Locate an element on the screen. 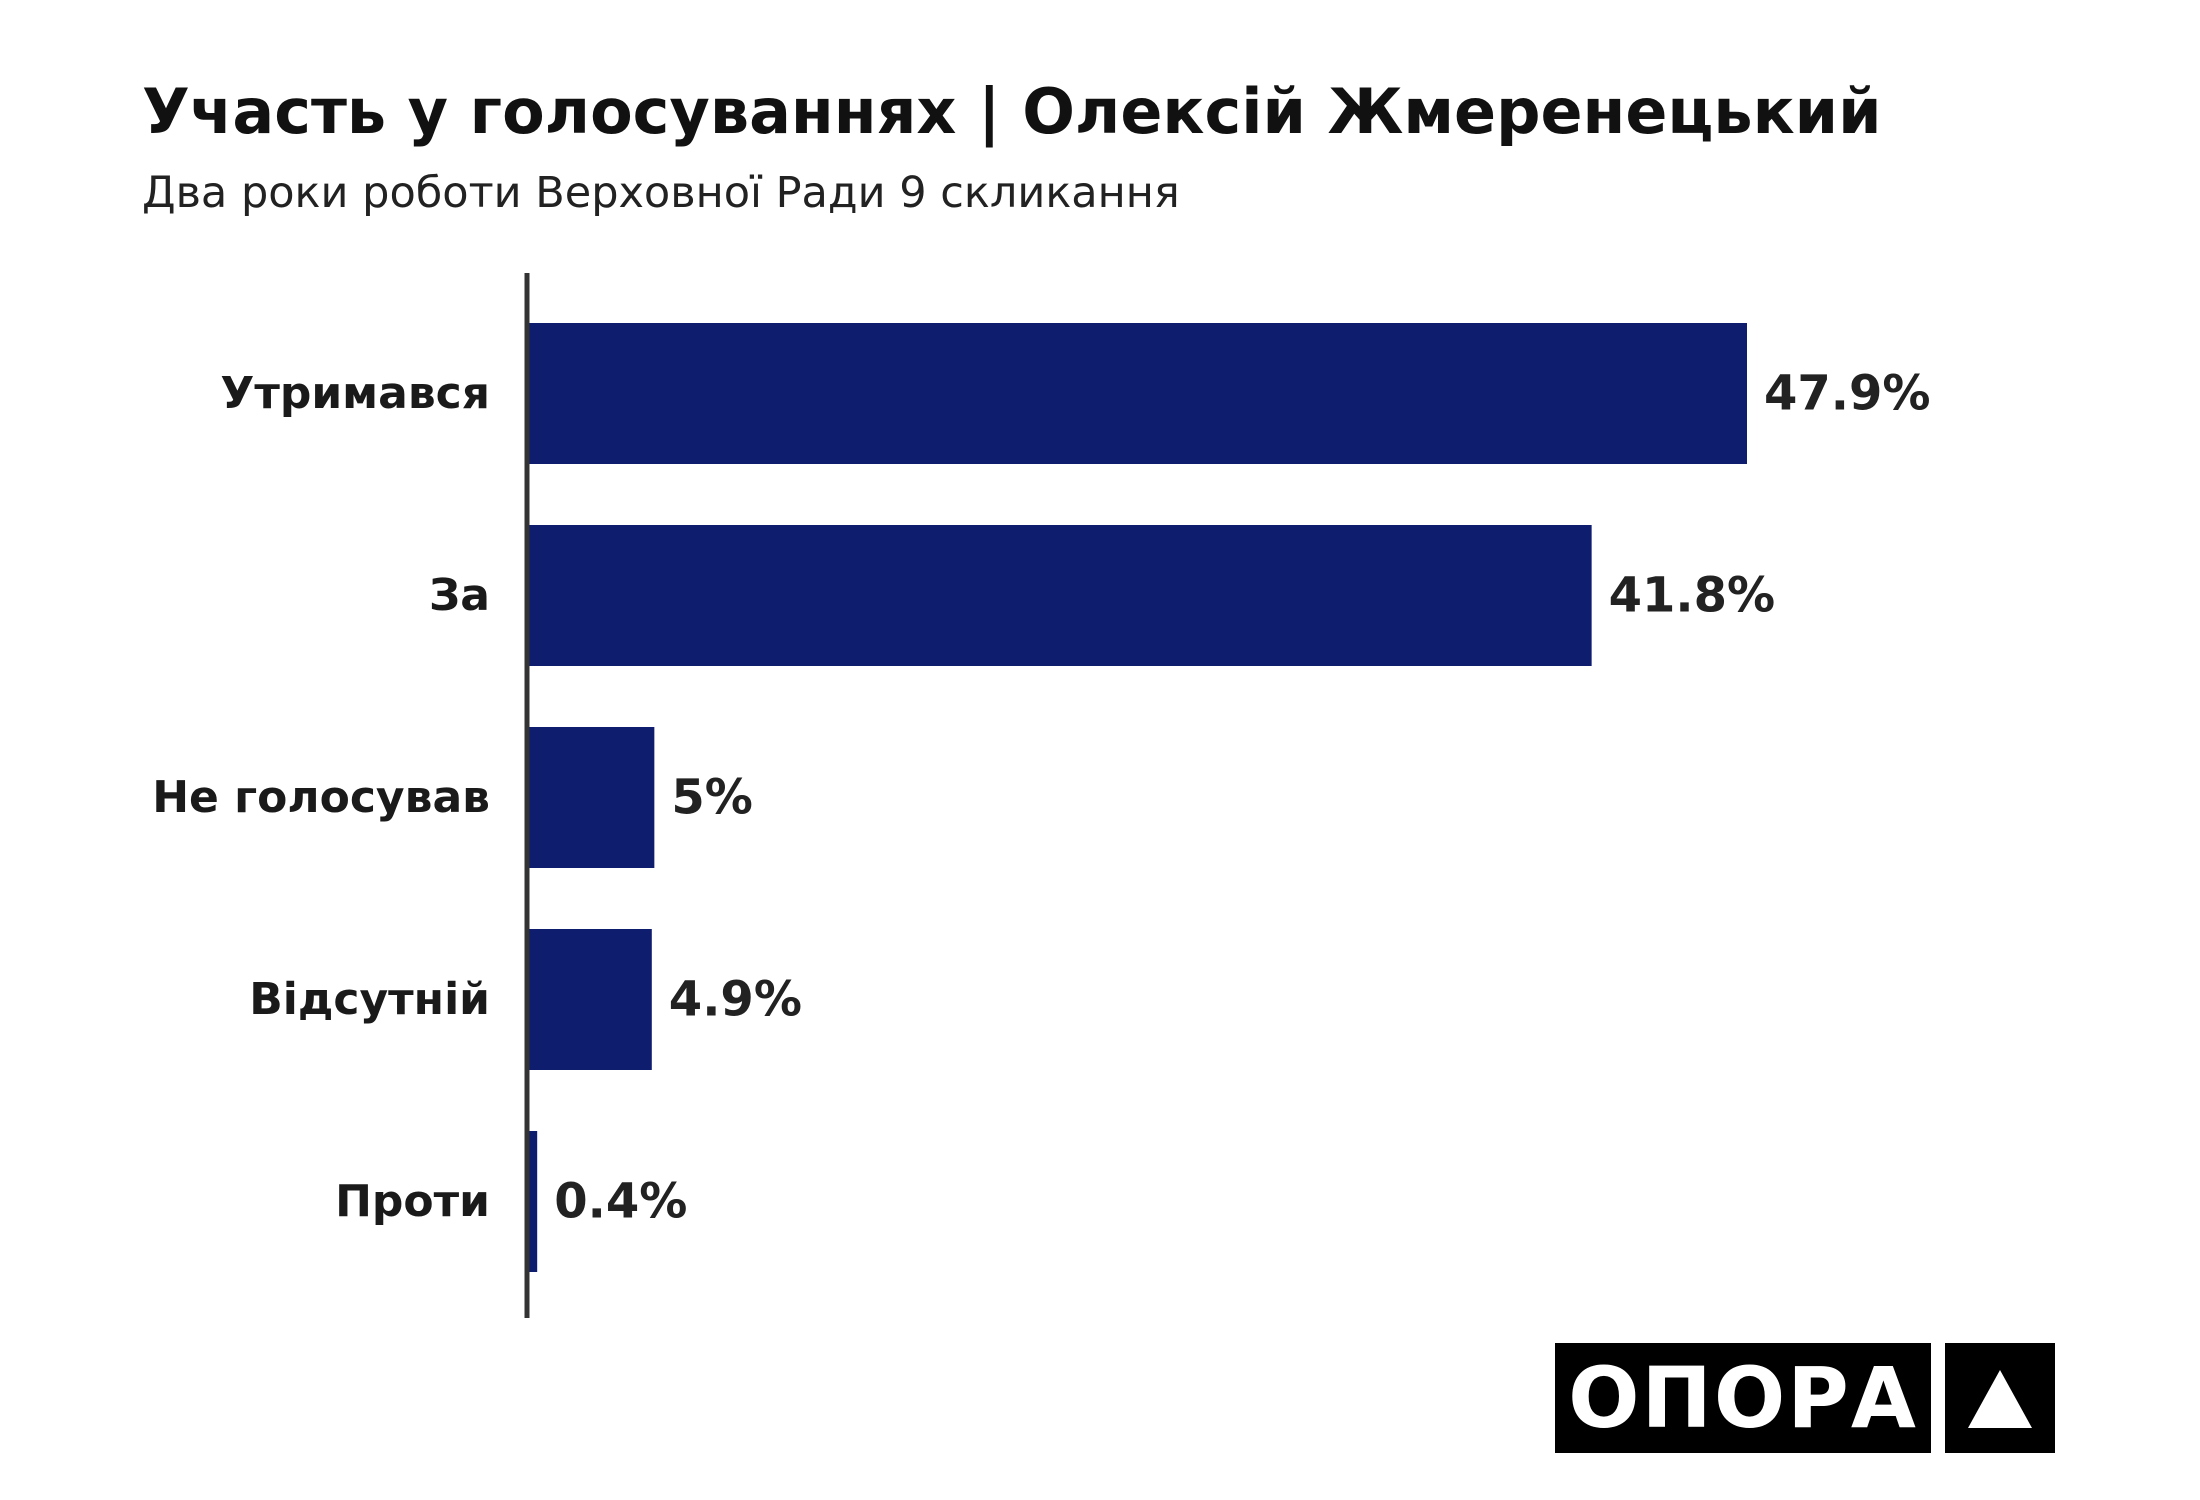 The height and width of the screenshot is (1500, 2200). value-label-1: 47.9% is located at coordinates (1847, 394).